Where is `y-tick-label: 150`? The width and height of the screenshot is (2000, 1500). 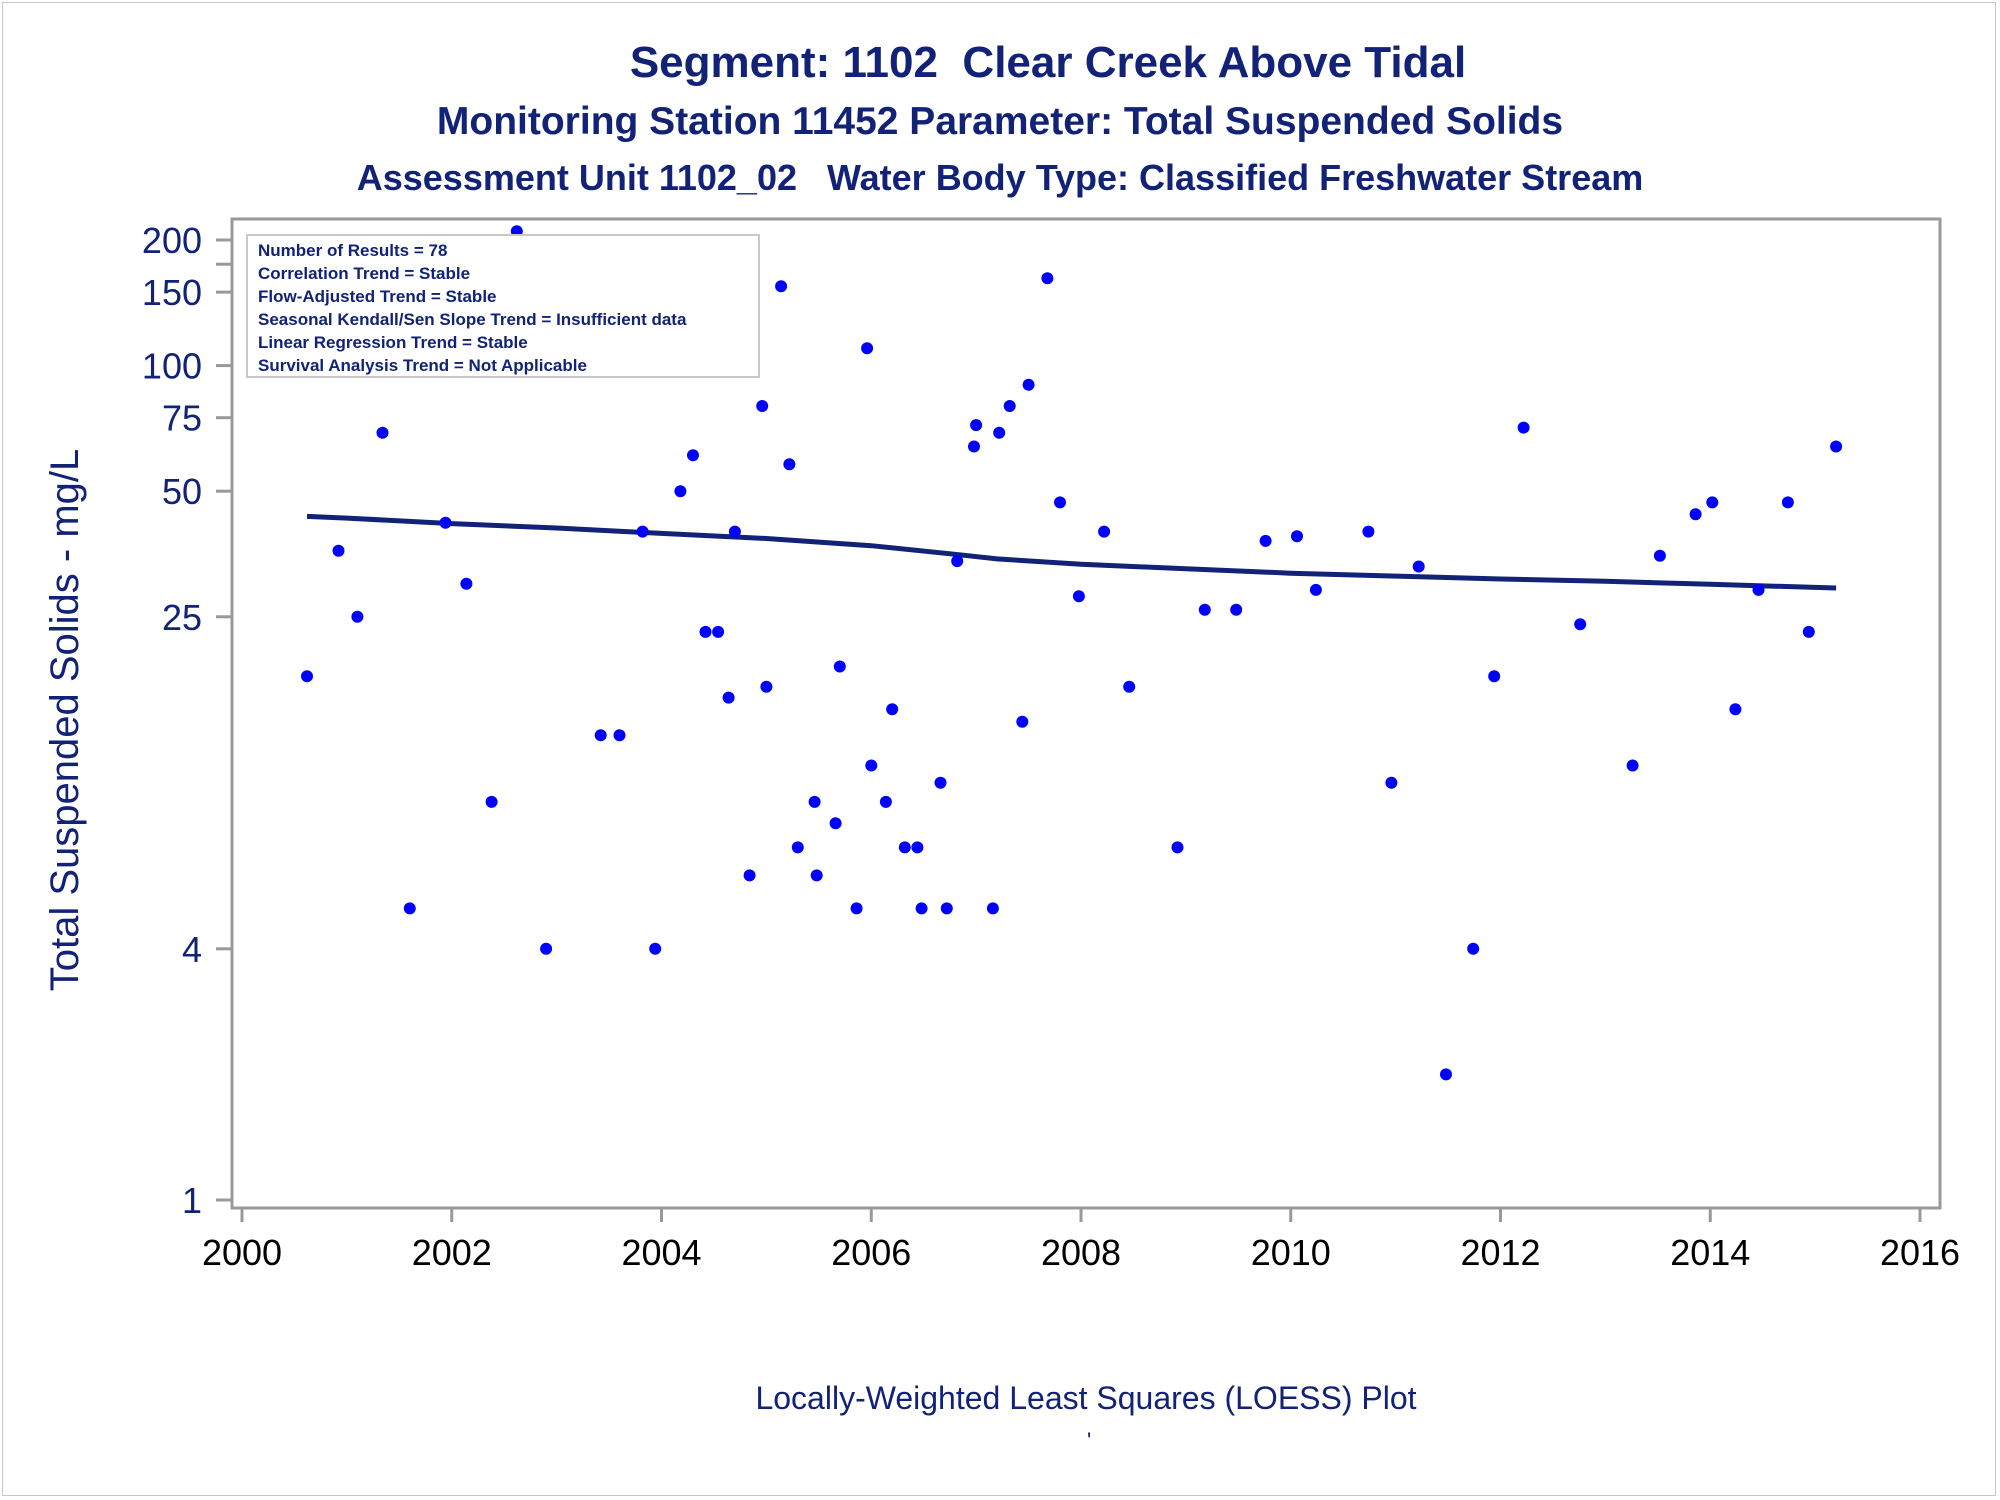 y-tick-label: 150 is located at coordinates (172, 292).